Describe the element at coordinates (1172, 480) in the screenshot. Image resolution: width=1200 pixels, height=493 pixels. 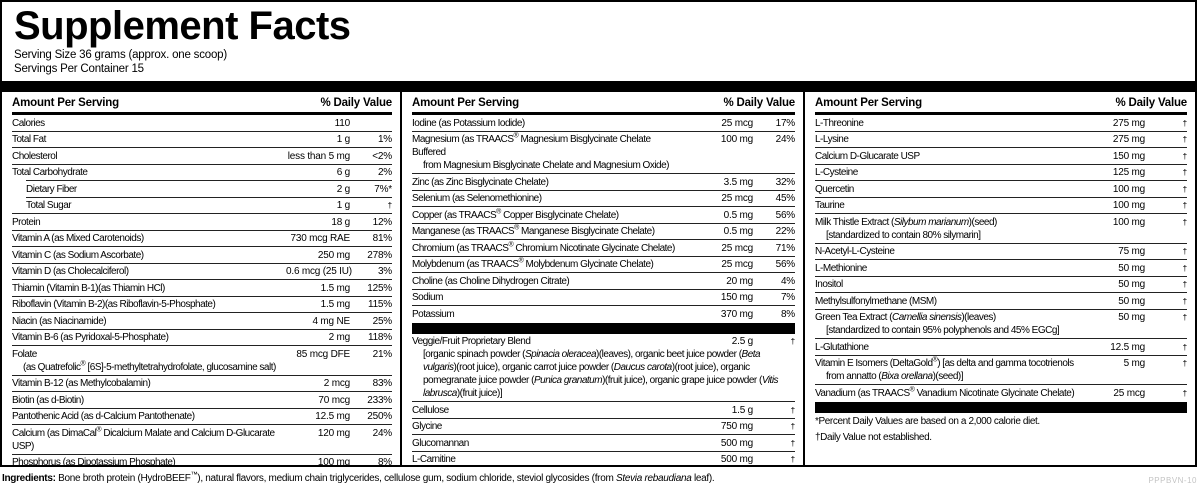
I see `product-code: PPPBVN-10` at that location.